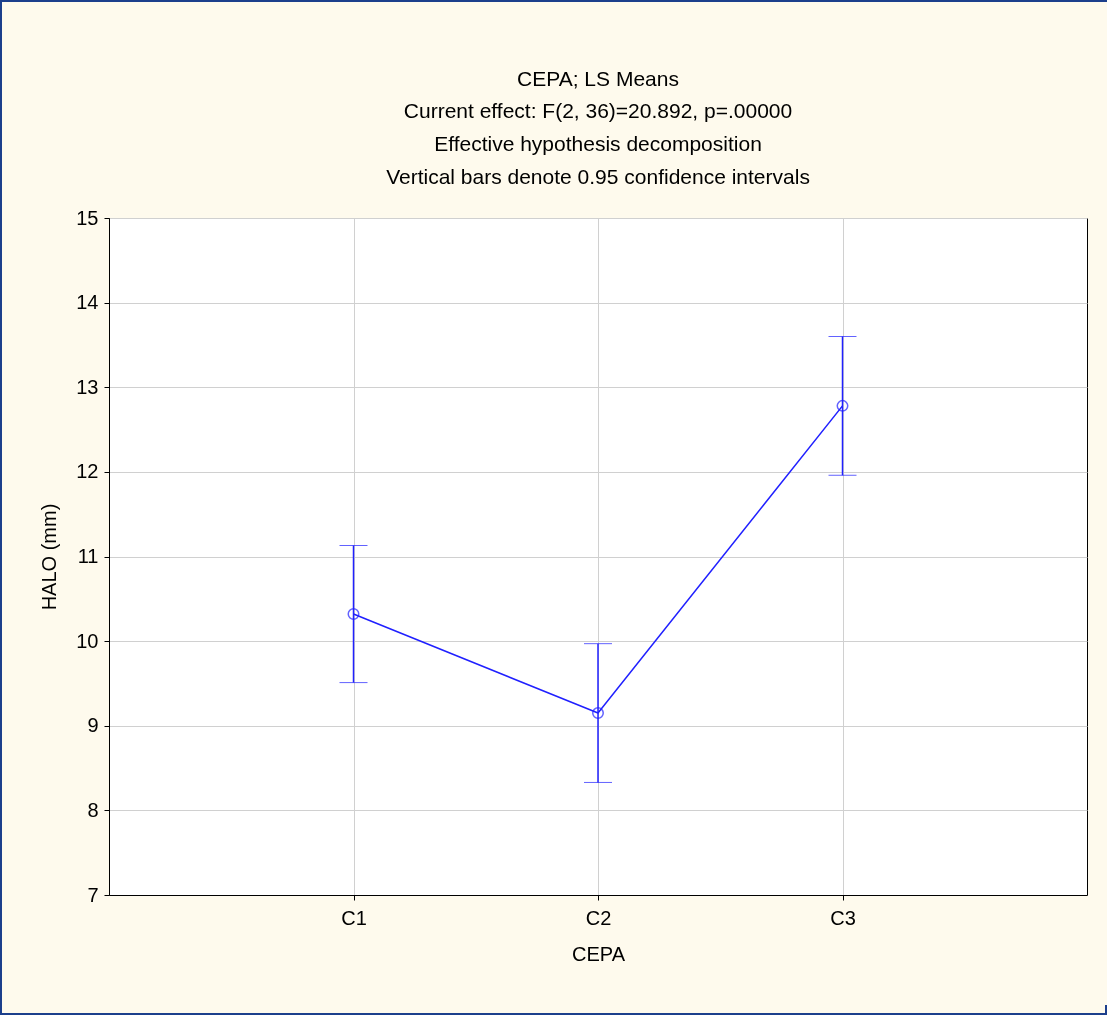 The width and height of the screenshot is (1107, 1015). Describe the element at coordinates (93, 809) in the screenshot. I see `y-tick-label: 8` at that location.